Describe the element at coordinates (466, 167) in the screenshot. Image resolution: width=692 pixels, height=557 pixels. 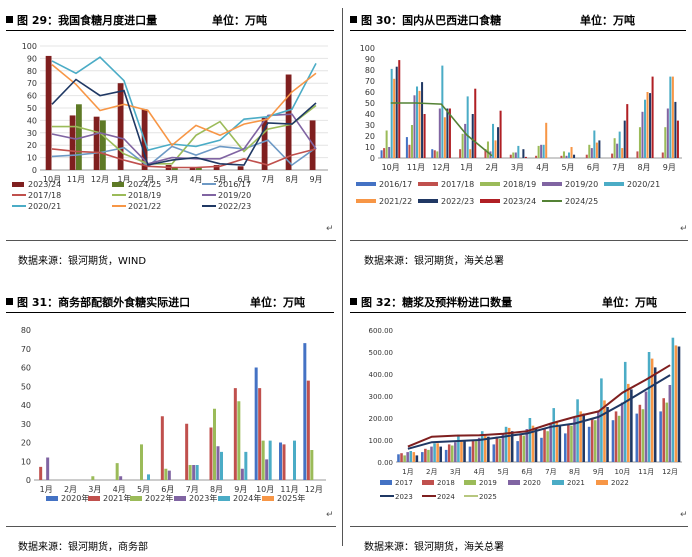
I see `x-tick-label: 1月` at that location.